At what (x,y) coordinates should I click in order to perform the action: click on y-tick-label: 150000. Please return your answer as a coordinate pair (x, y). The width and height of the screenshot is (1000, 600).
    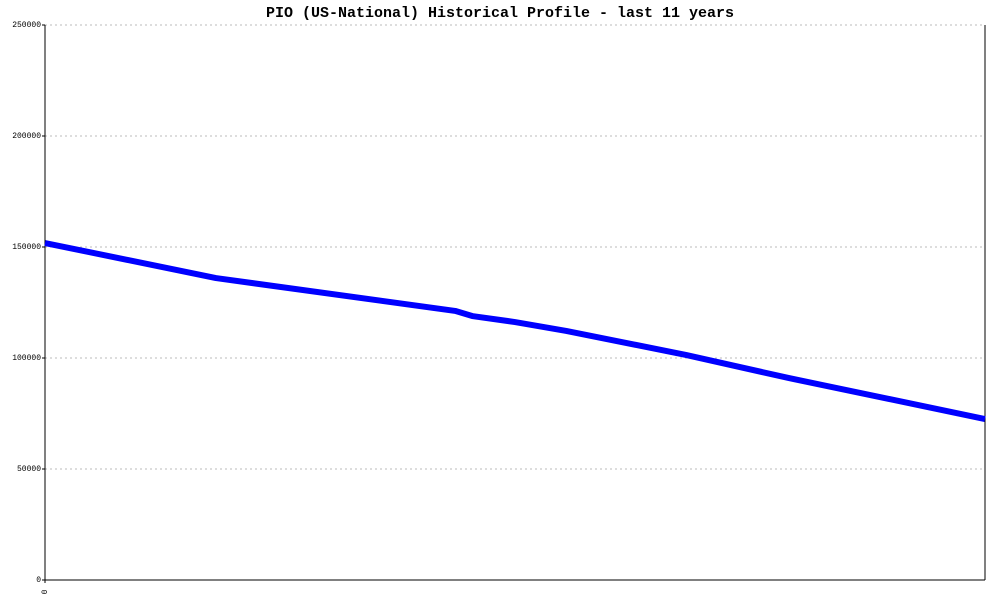
    Looking at the image, I should click on (26, 247).